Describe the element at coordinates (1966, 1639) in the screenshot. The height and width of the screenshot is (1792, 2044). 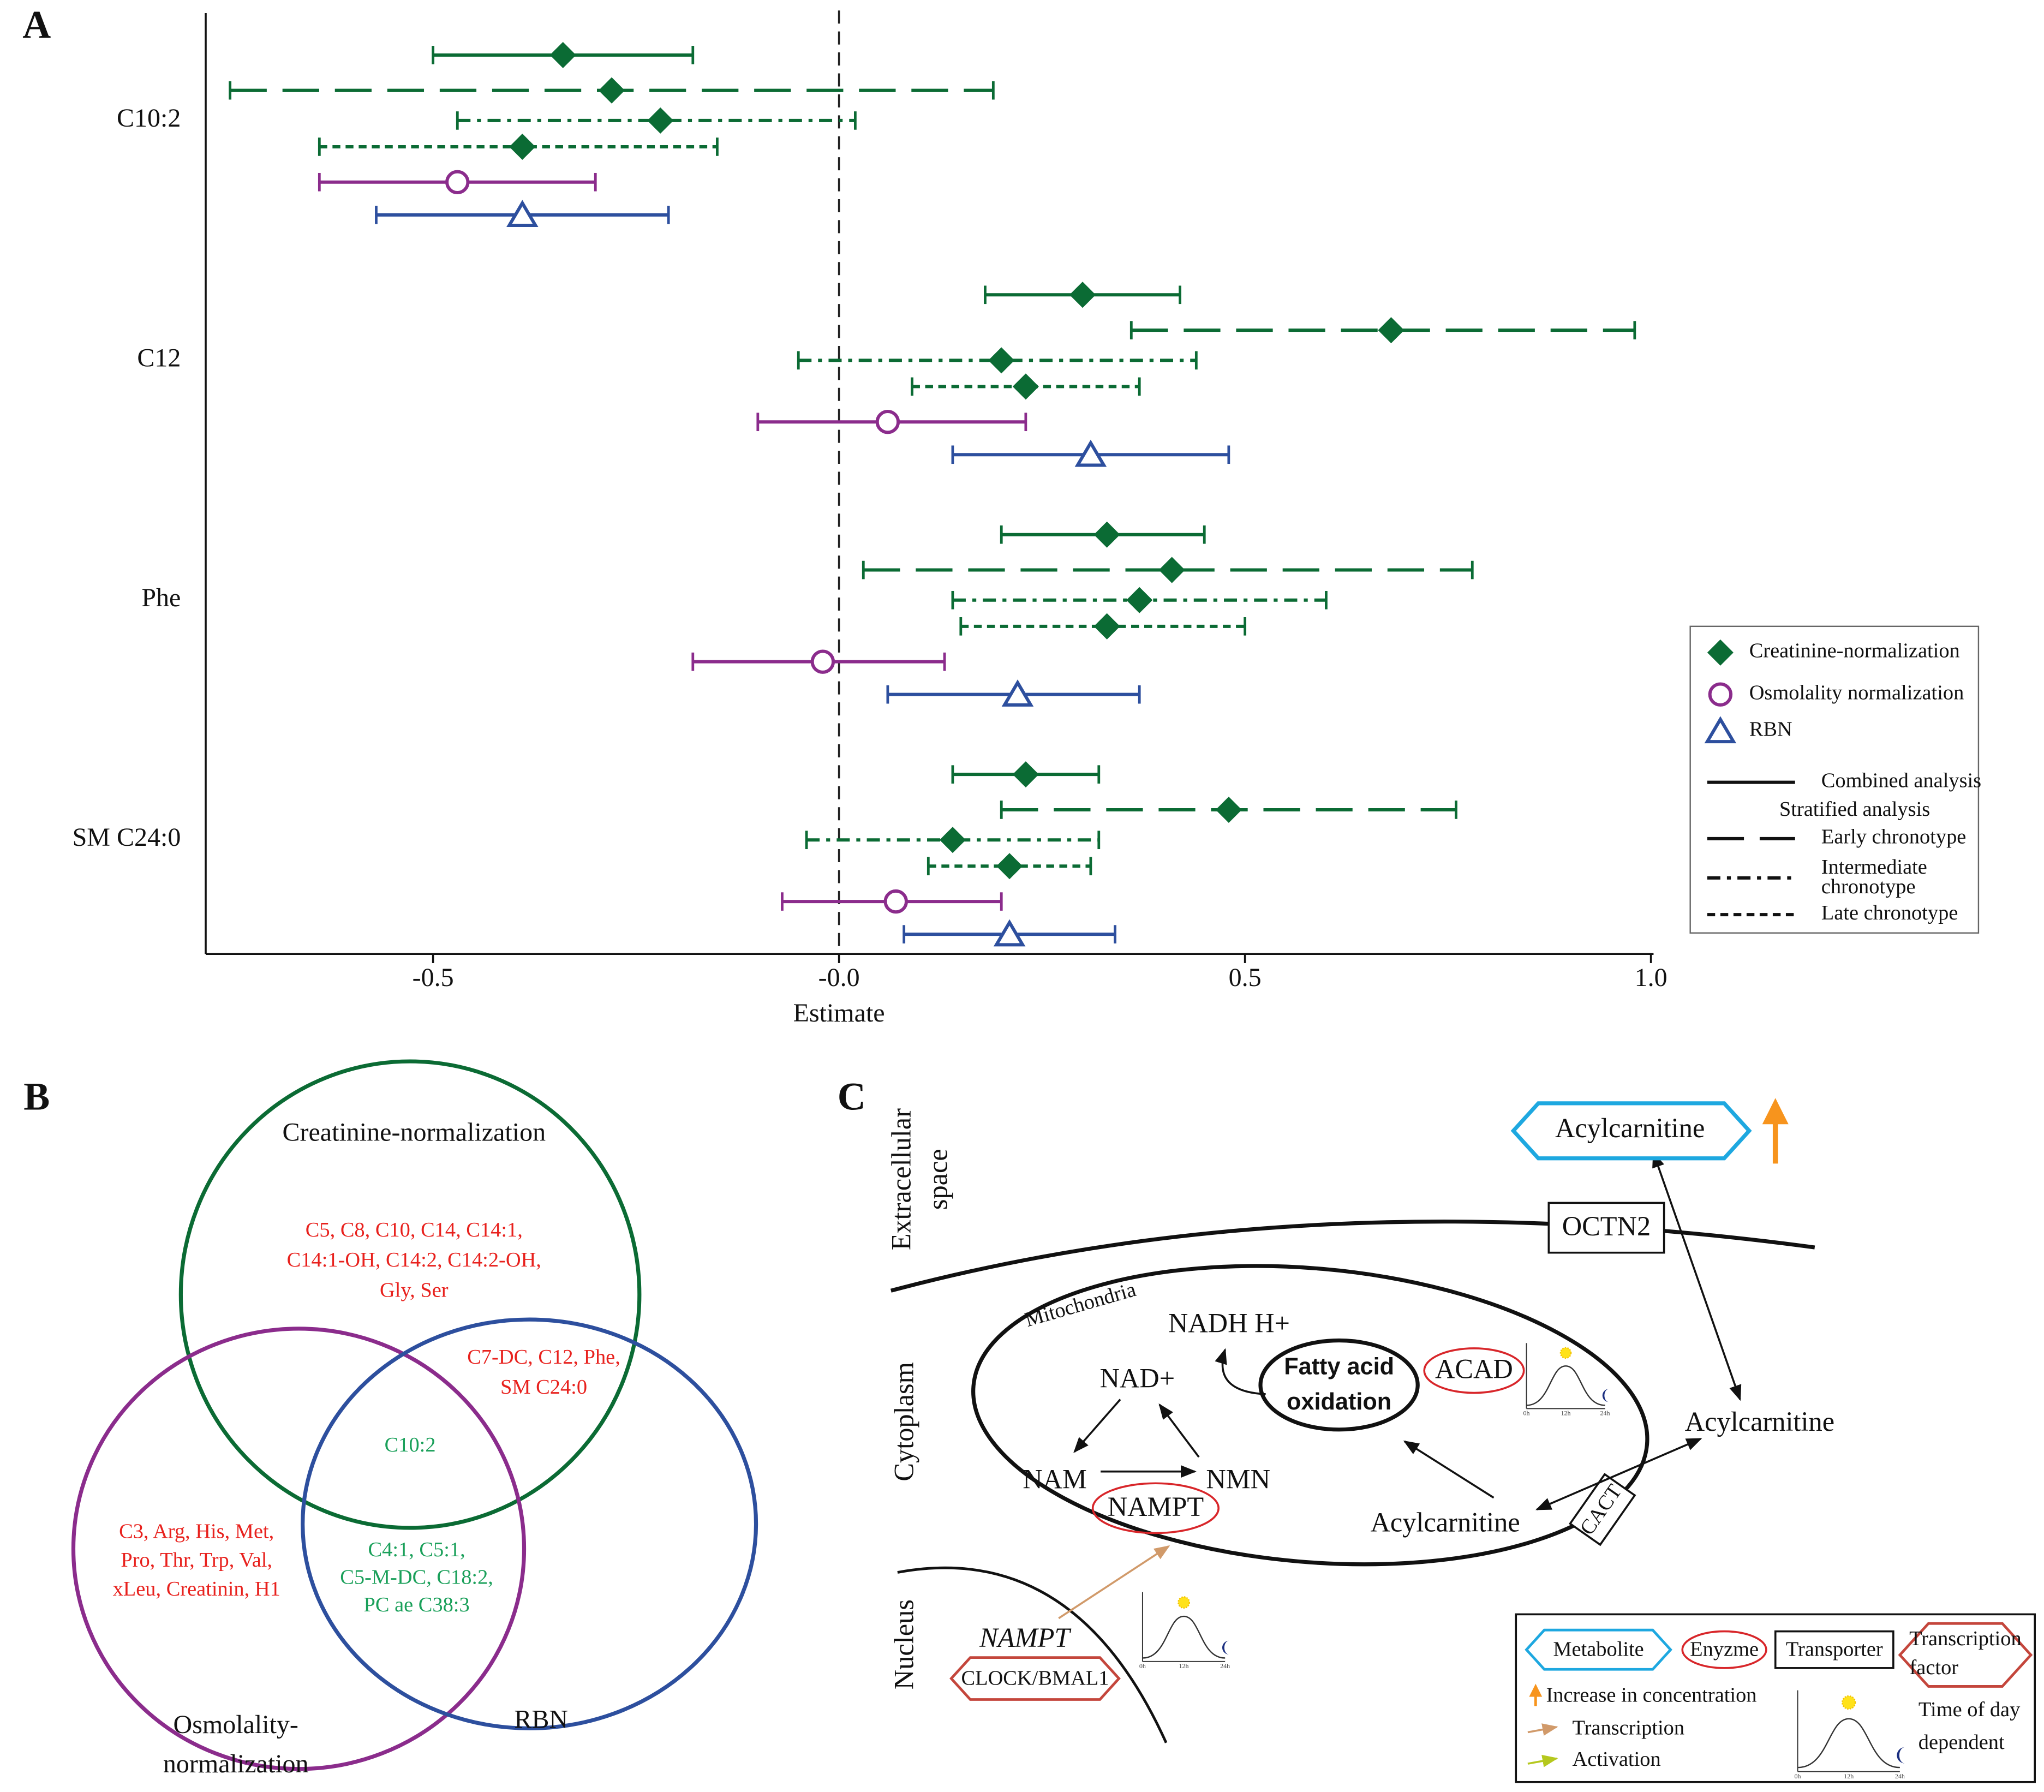
I see `legend-label: Transcription` at that location.